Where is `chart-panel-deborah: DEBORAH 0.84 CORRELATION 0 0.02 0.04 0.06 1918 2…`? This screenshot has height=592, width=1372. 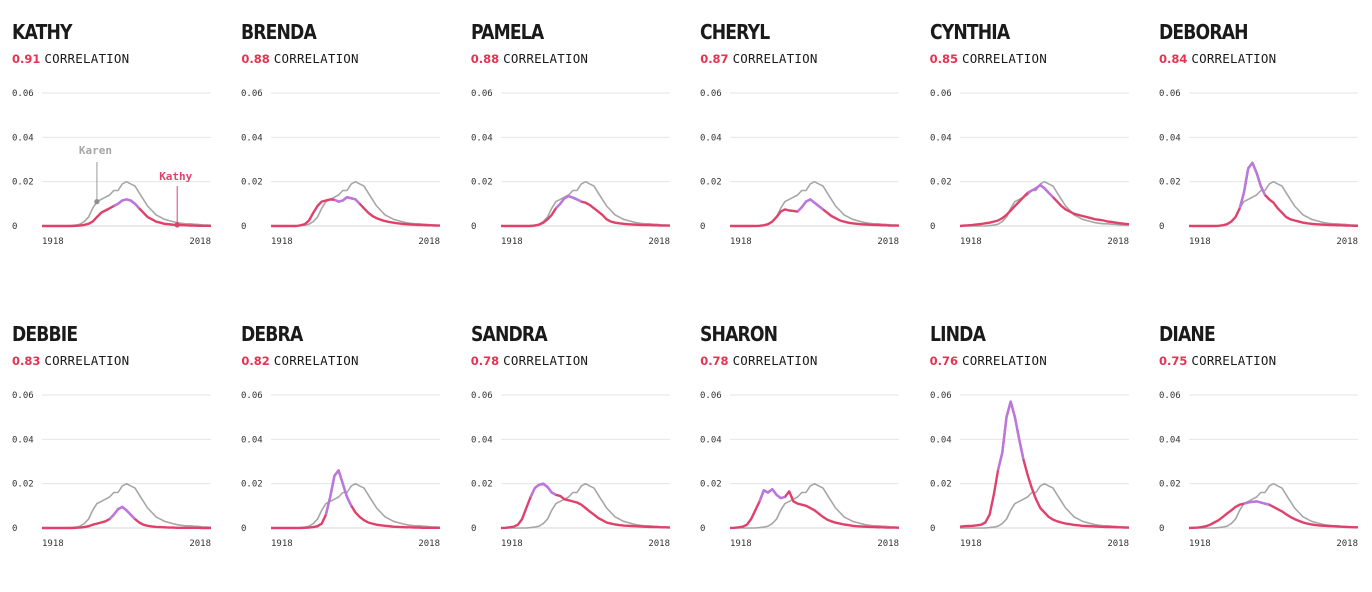
chart-panel-deborah: DEBORAH 0.84 CORRELATION 0 0.02 0.04 0.06 1918 2… is located at coordinates (1259, 145).